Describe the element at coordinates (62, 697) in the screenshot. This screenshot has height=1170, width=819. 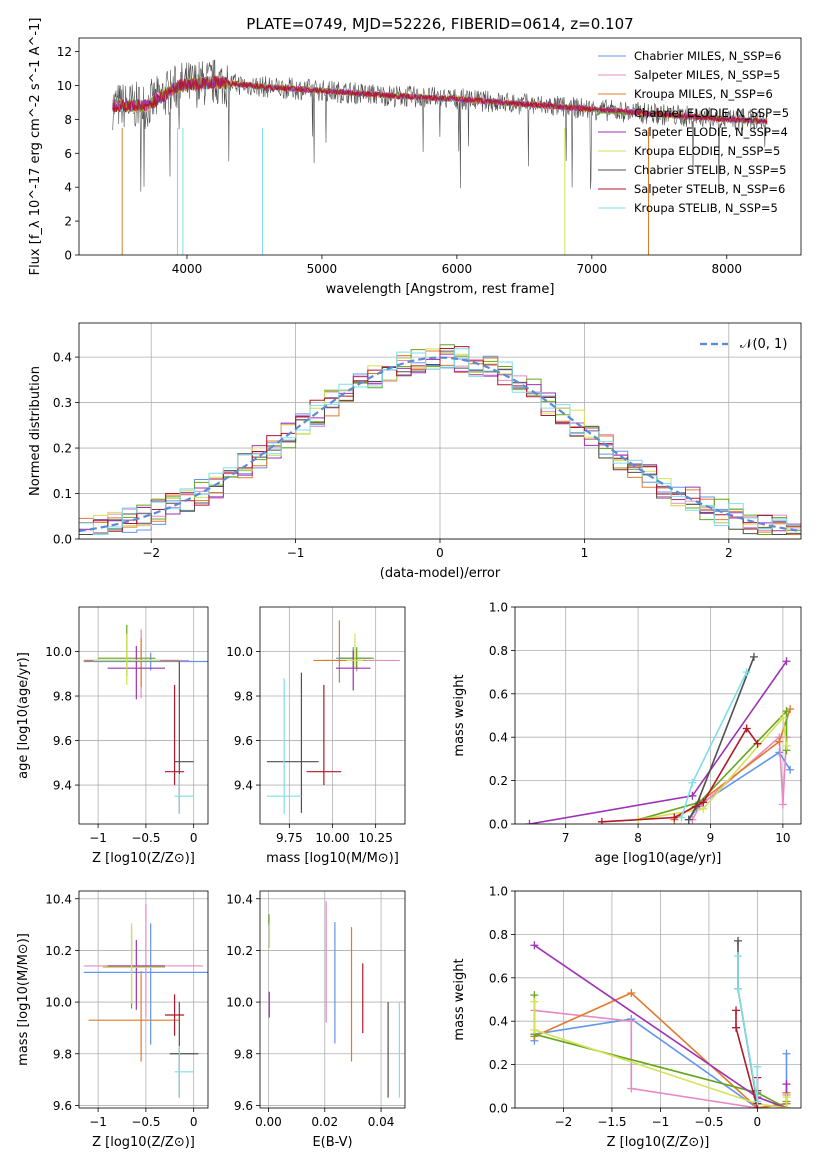
I see `y-tick-label: 9.8` at that location.